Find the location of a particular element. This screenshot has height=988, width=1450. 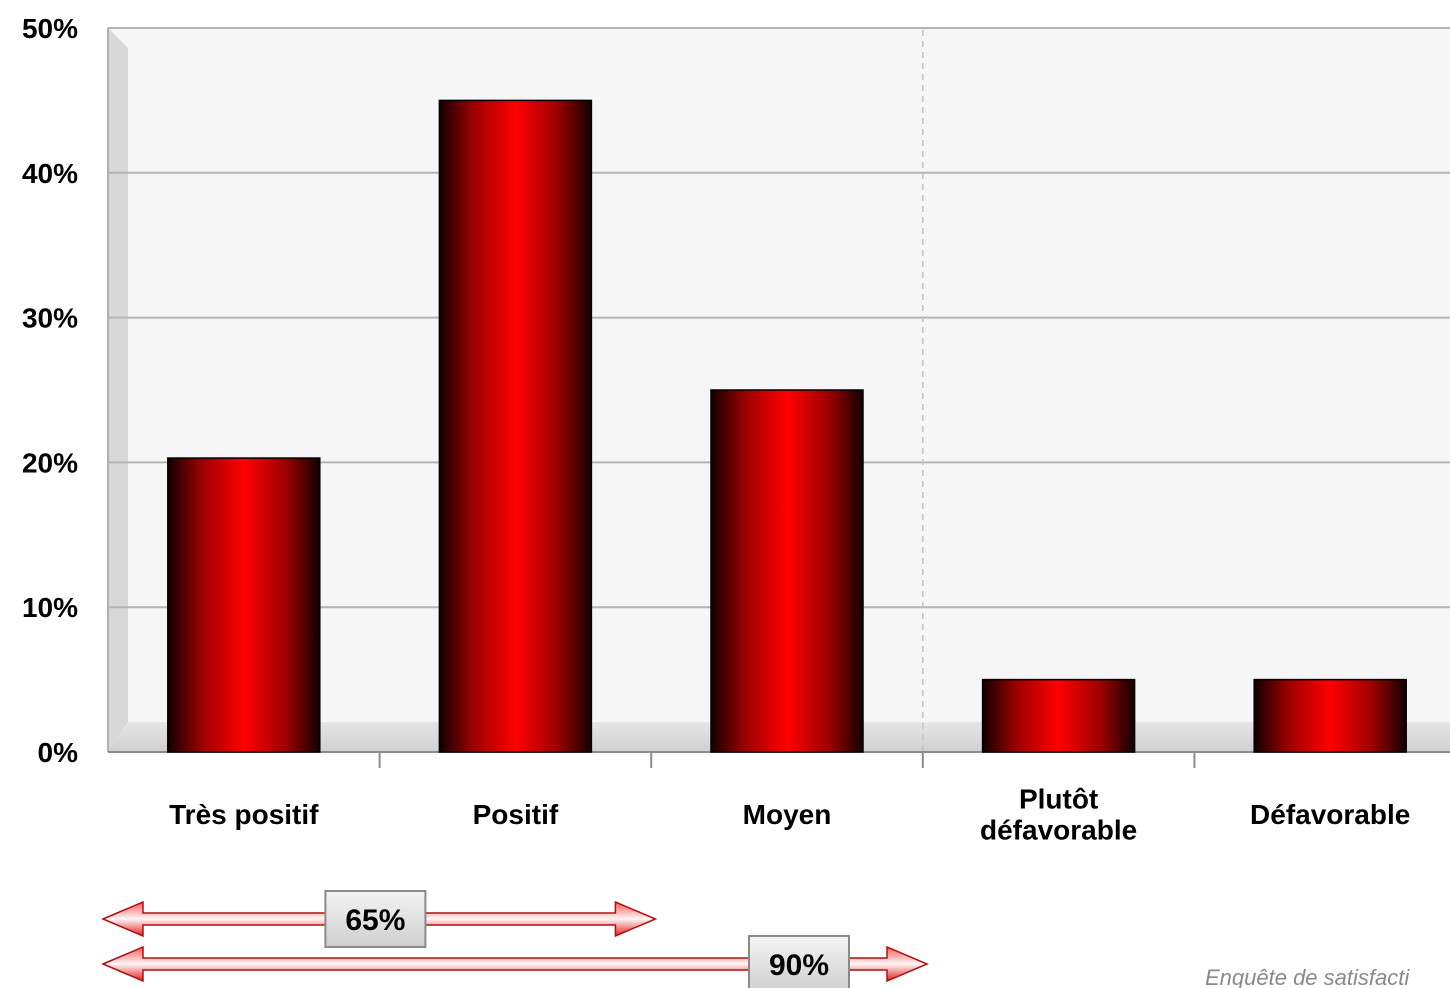

x-tick-label: Moyen is located at coordinates (787, 814).